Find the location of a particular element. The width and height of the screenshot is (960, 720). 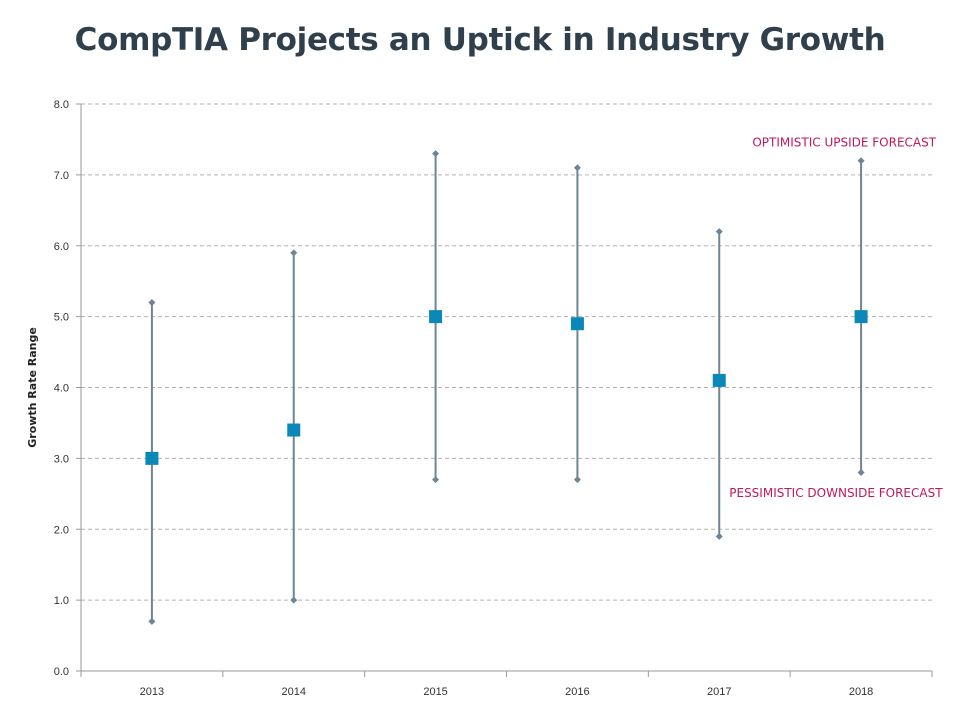

y-tick-label: 6.0 is located at coordinates (61, 247).